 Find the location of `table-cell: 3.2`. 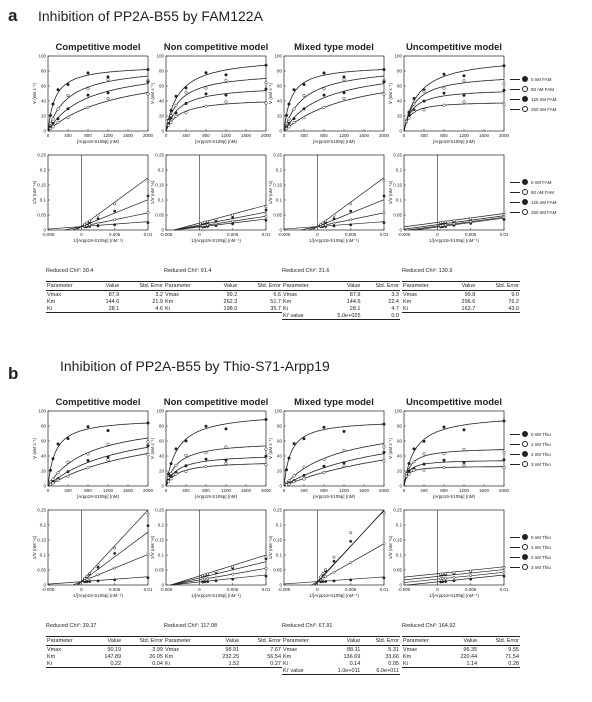

table-cell: 3.2 is located at coordinates (159, 294).